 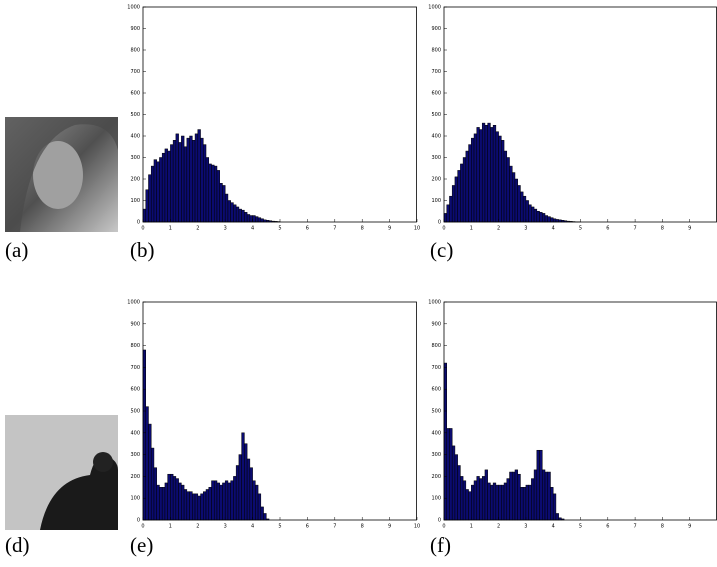 What do you see at coordinates (525, 229) in the screenshot?
I see `x-tick-label: 3` at bounding box center [525, 229].